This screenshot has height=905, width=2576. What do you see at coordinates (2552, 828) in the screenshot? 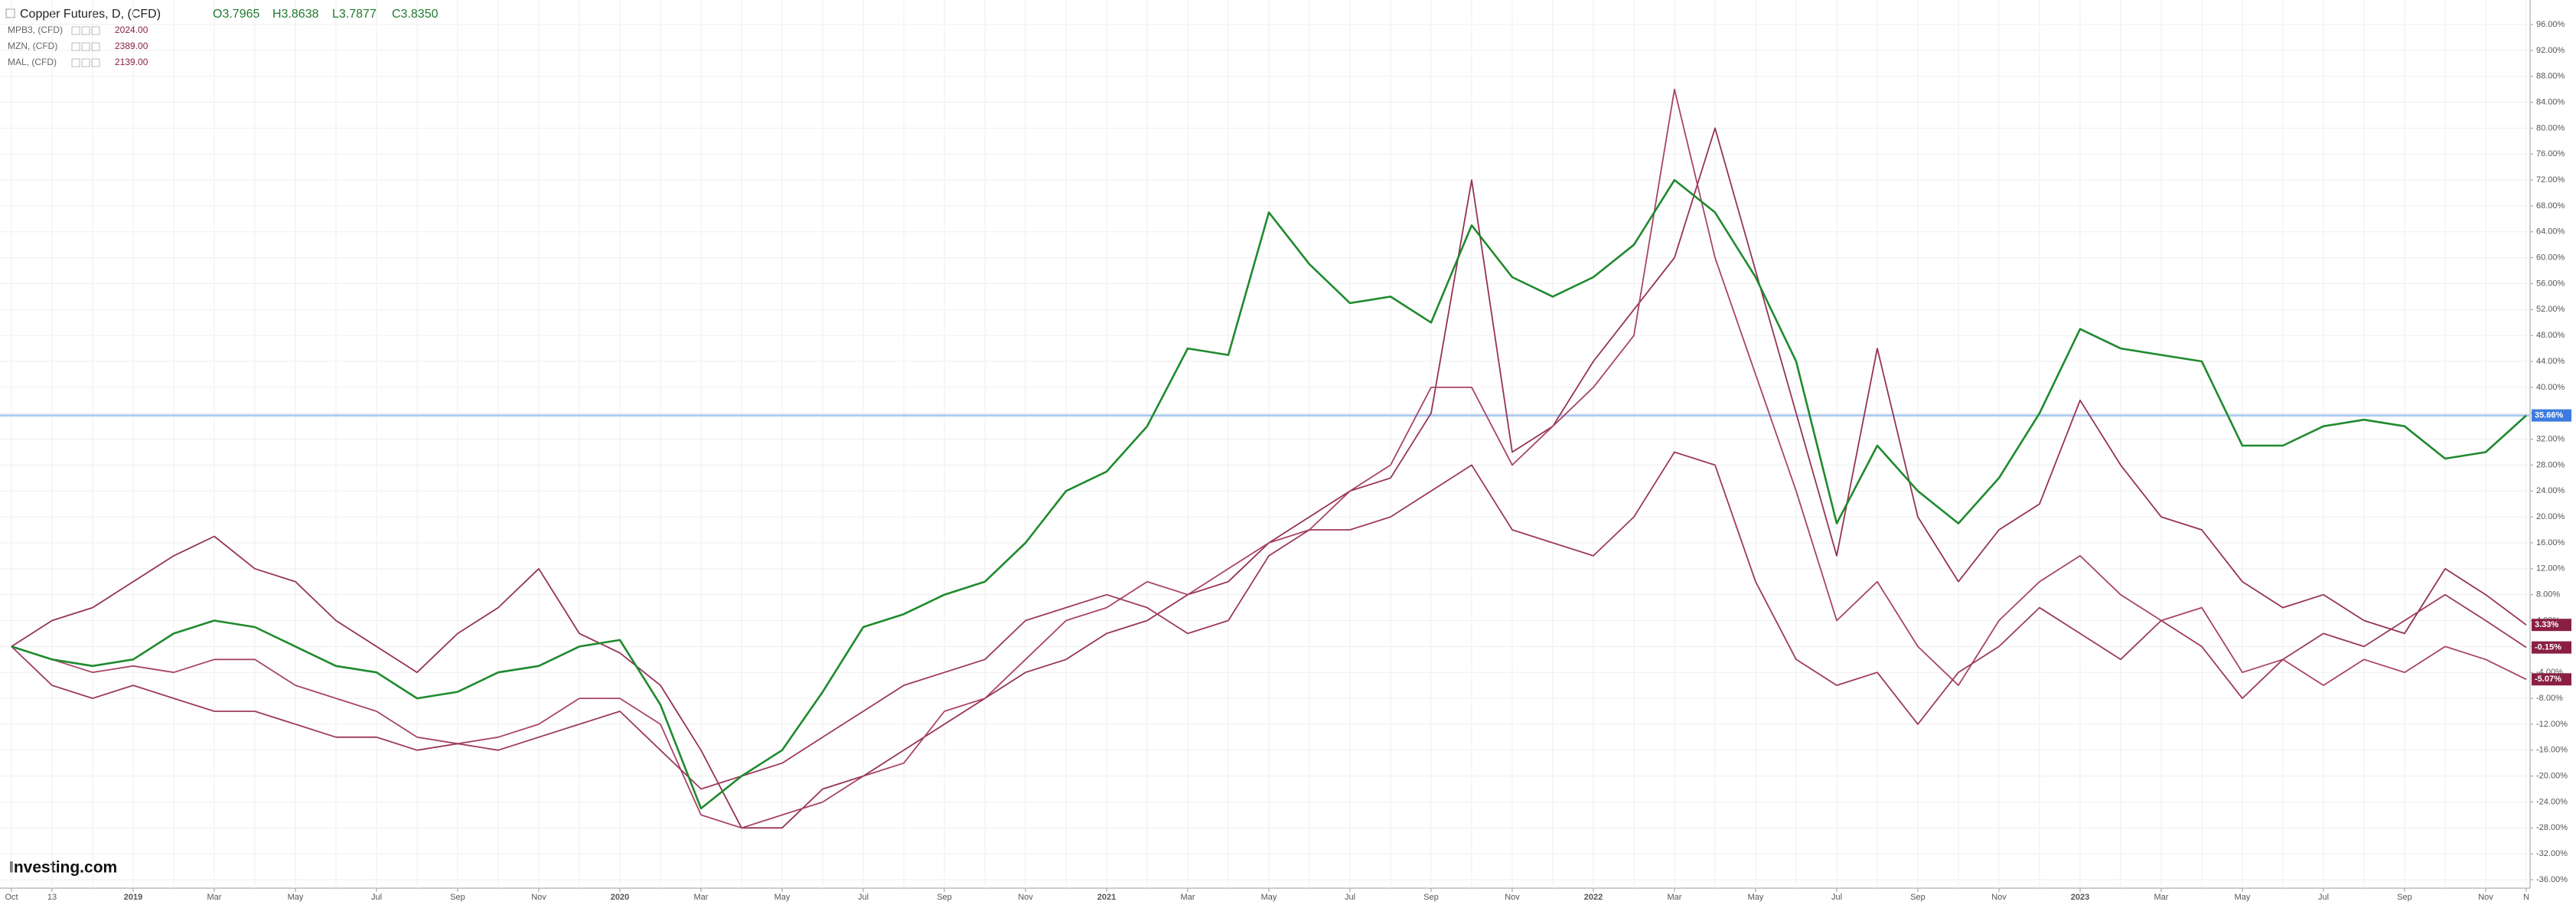
I see `y-tick-label: -28.00%` at bounding box center [2552, 828].